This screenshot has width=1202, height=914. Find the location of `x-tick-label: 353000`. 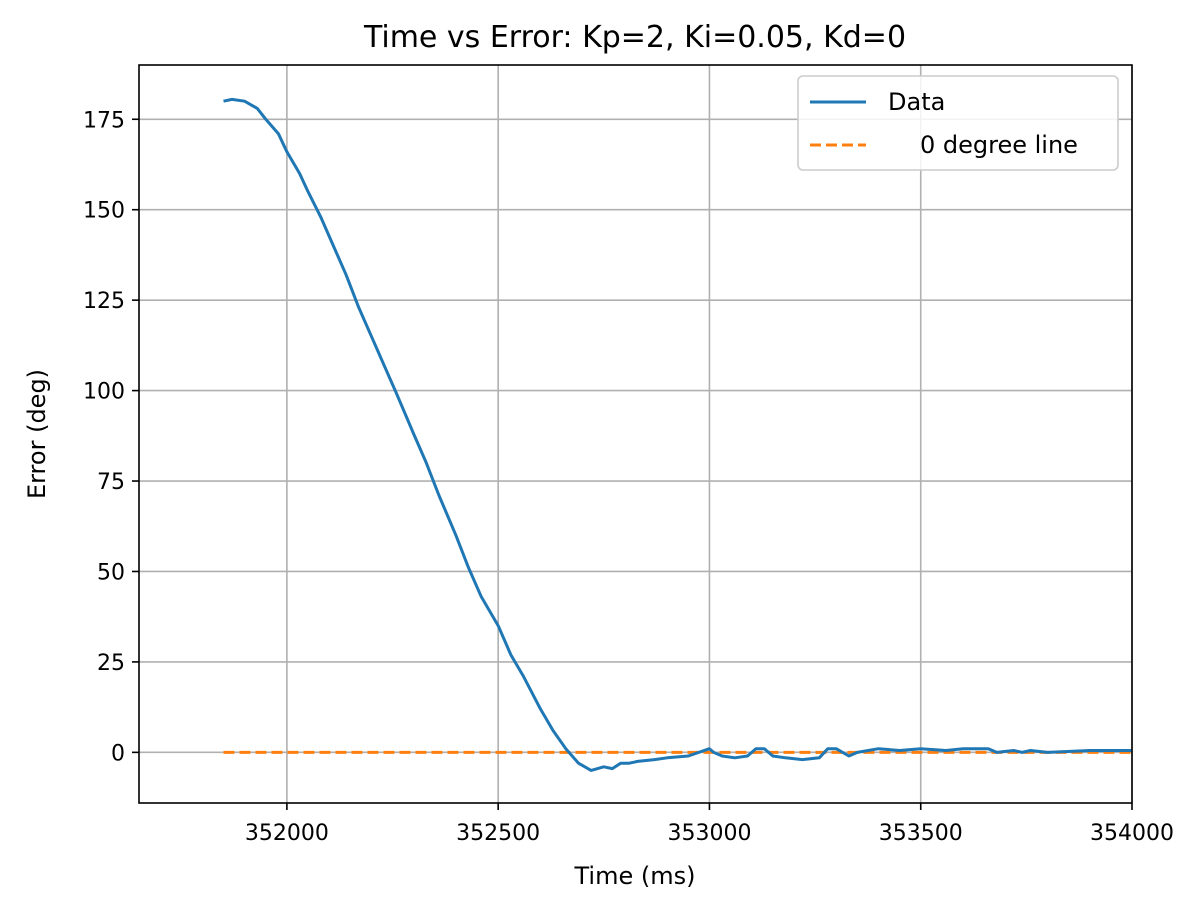

x-tick-label: 353000 is located at coordinates (709, 833).